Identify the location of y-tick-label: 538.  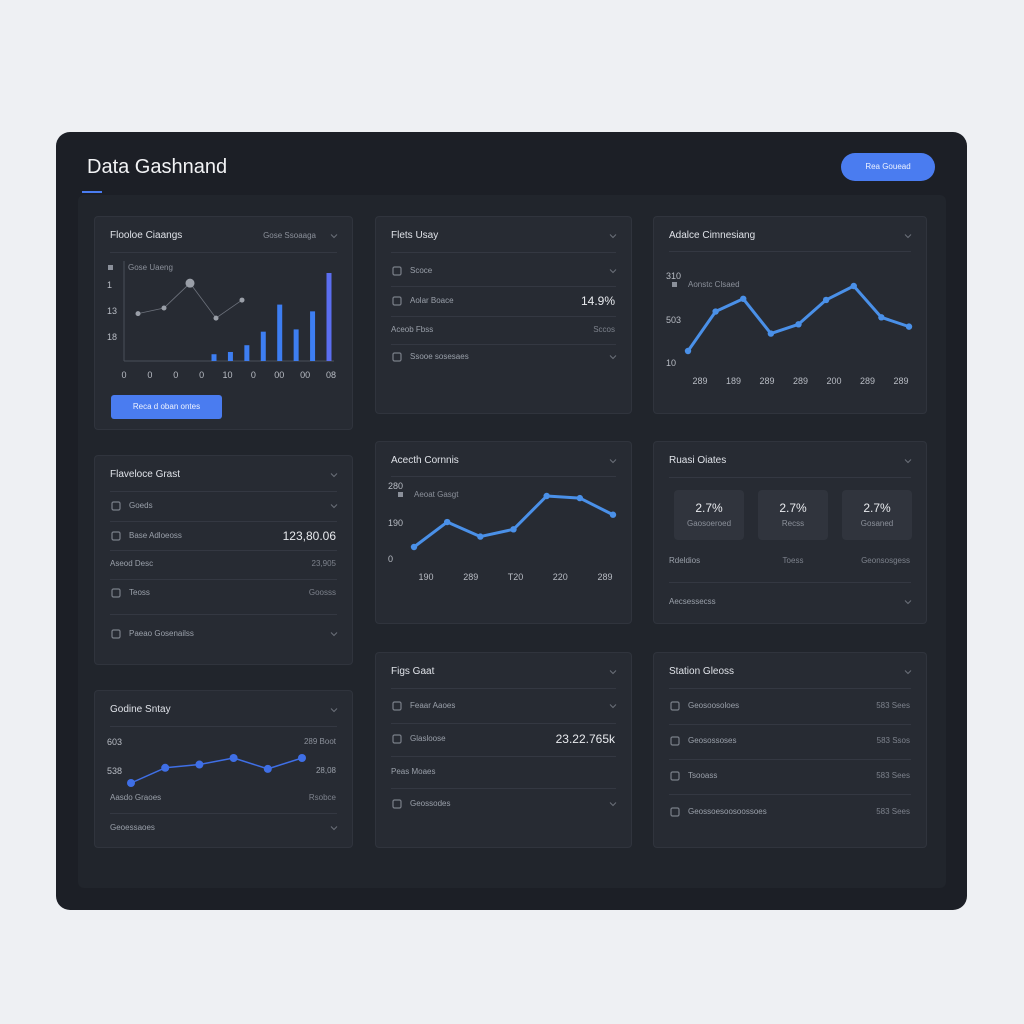
(115, 771).